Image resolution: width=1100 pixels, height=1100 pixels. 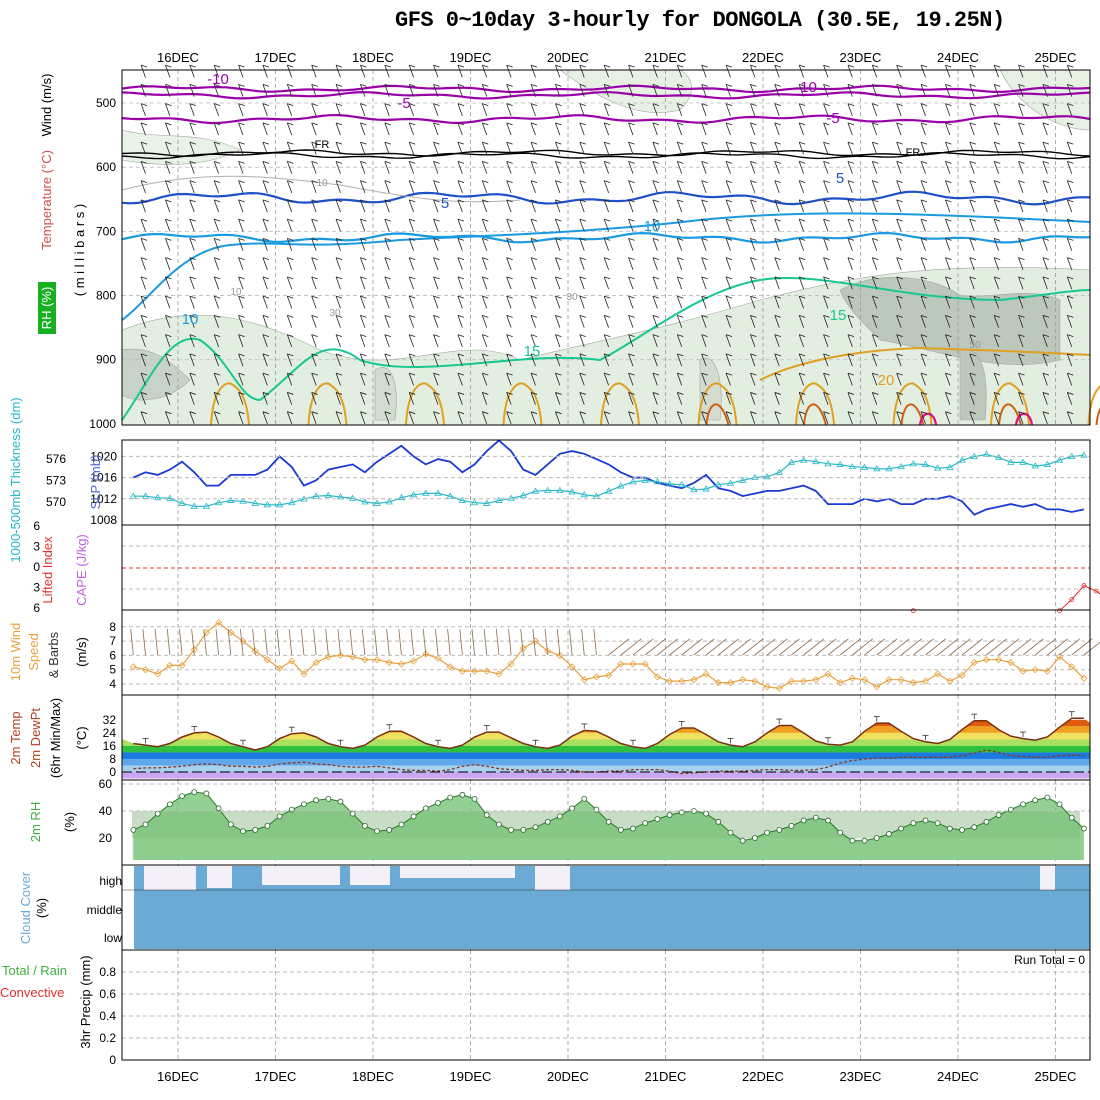 I want to click on ytick-temp: 24, so click(x=110, y=733).